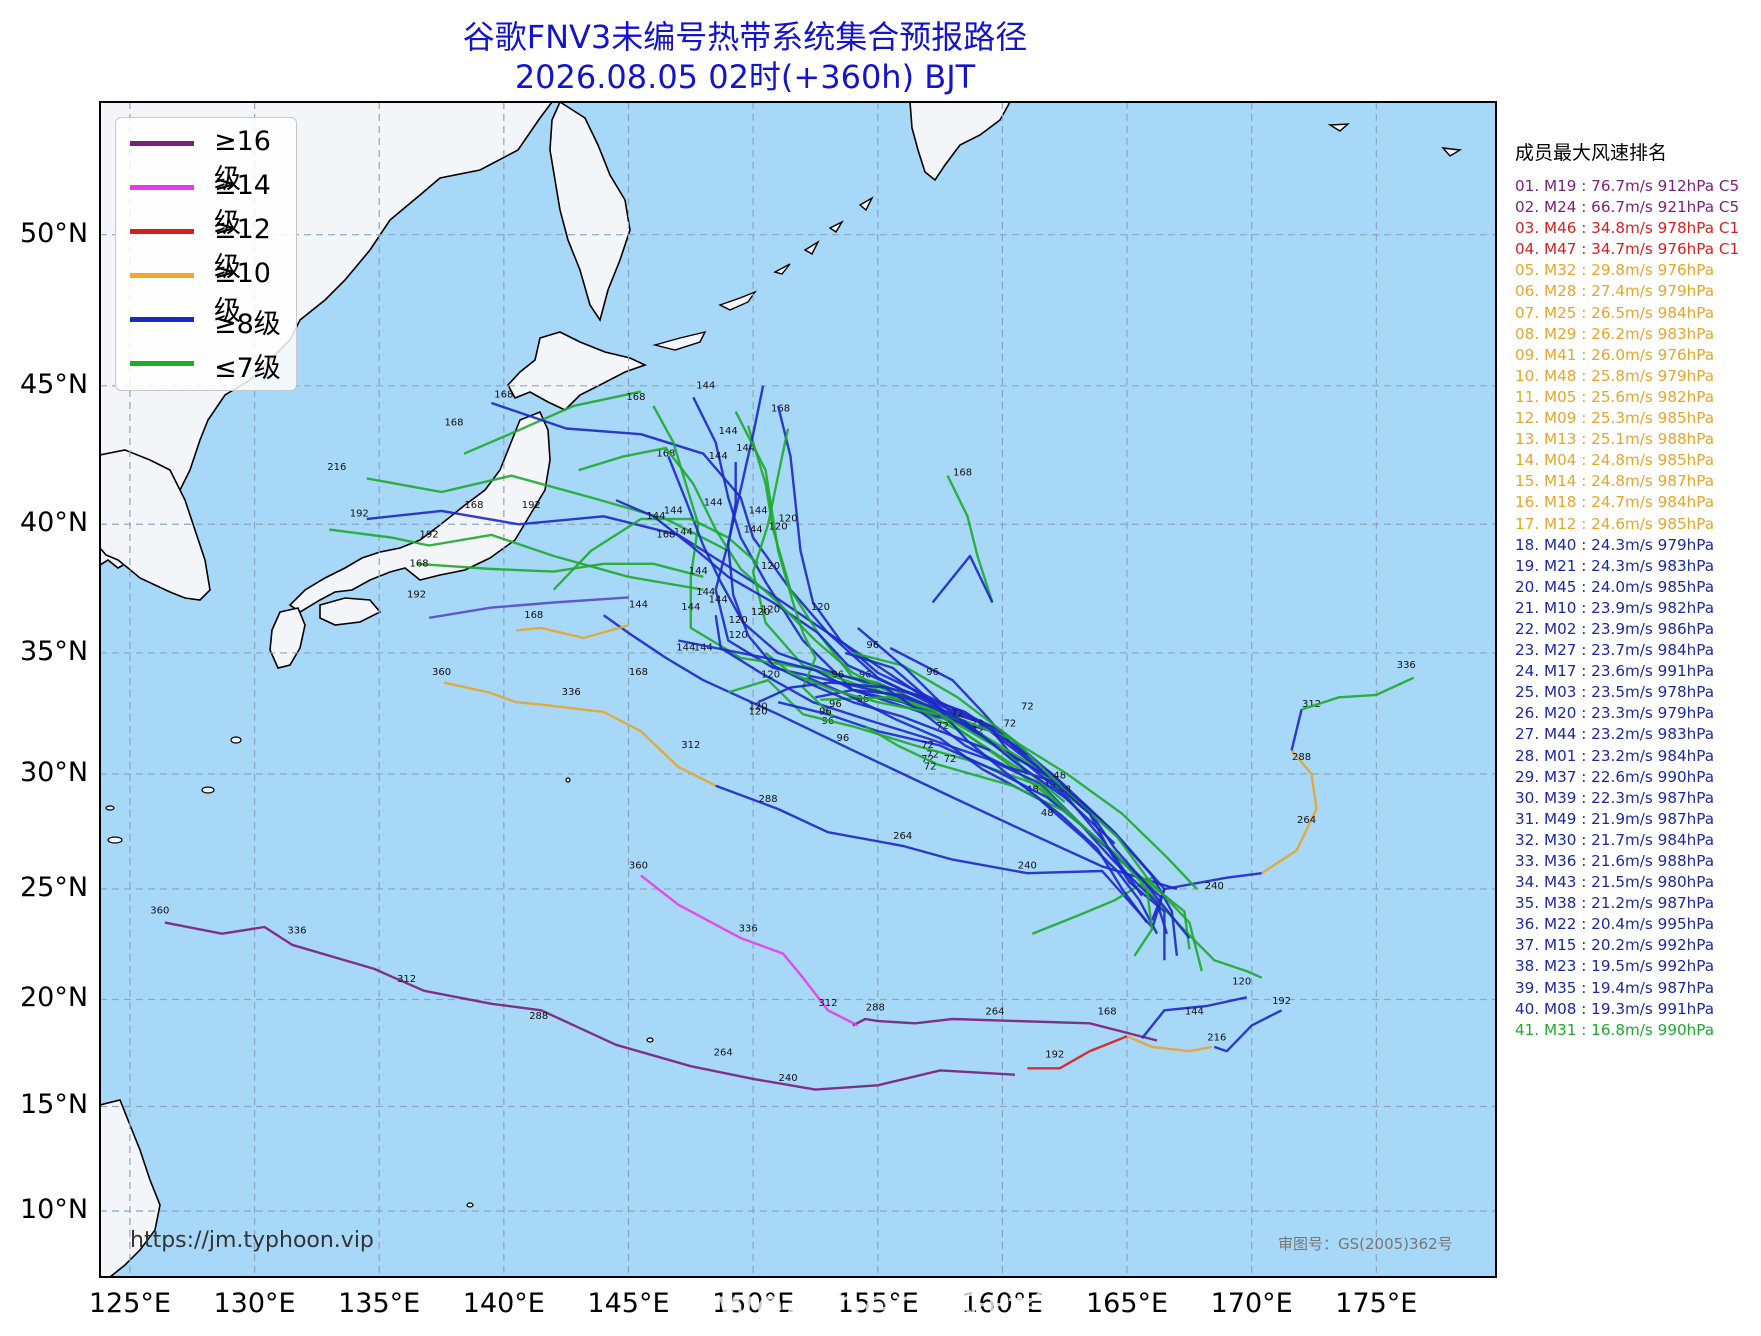  I want to click on forecast-hour-label: 360, so click(638, 866).